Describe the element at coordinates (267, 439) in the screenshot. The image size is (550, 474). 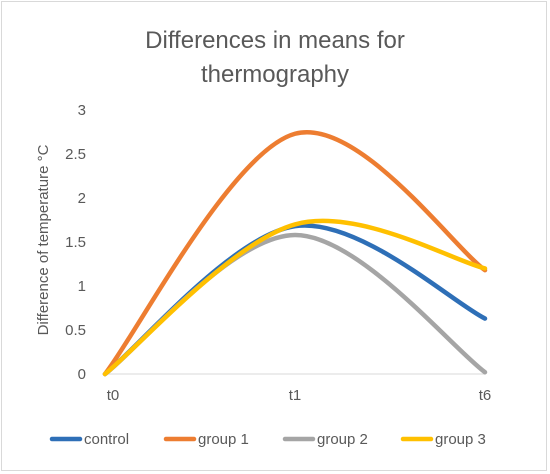
I see `legend: control group 1 group 2 group 3` at that location.